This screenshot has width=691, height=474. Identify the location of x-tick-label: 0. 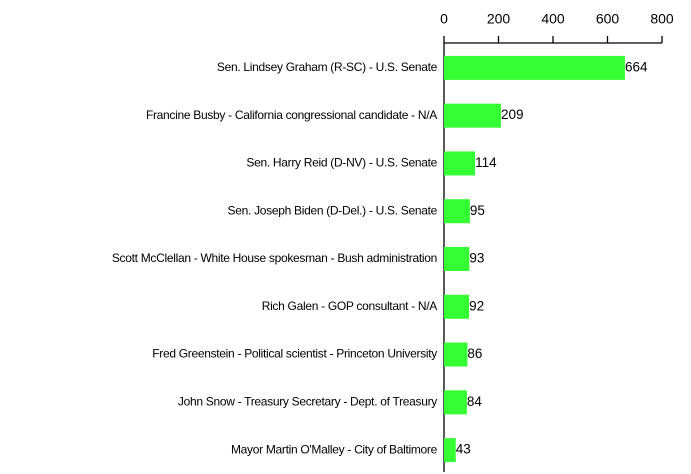
(444, 19).